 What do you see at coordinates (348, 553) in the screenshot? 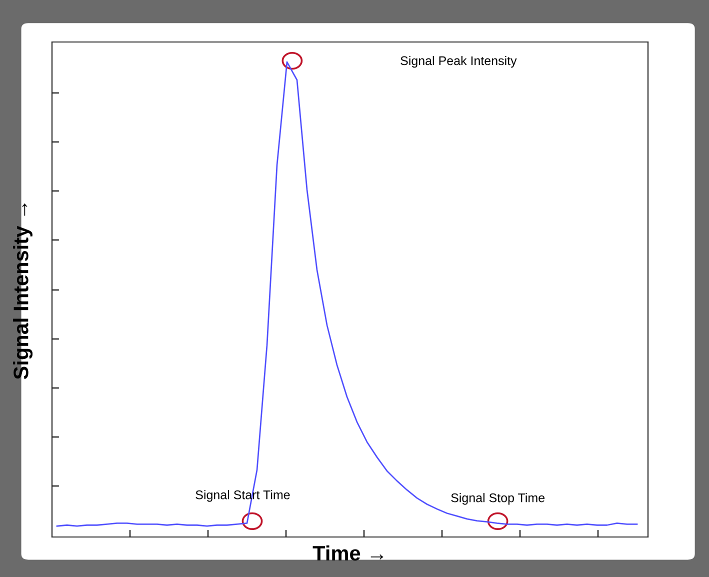
I see `x-axis-title: Time →` at bounding box center [348, 553].